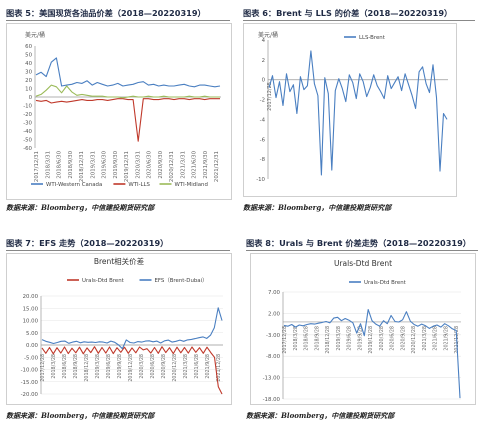 Image resolution: width=500 pixels, height=429 pixels. Describe the element at coordinates (27, 124) in the screenshot. I see `y-tick-label: -30` at that location.